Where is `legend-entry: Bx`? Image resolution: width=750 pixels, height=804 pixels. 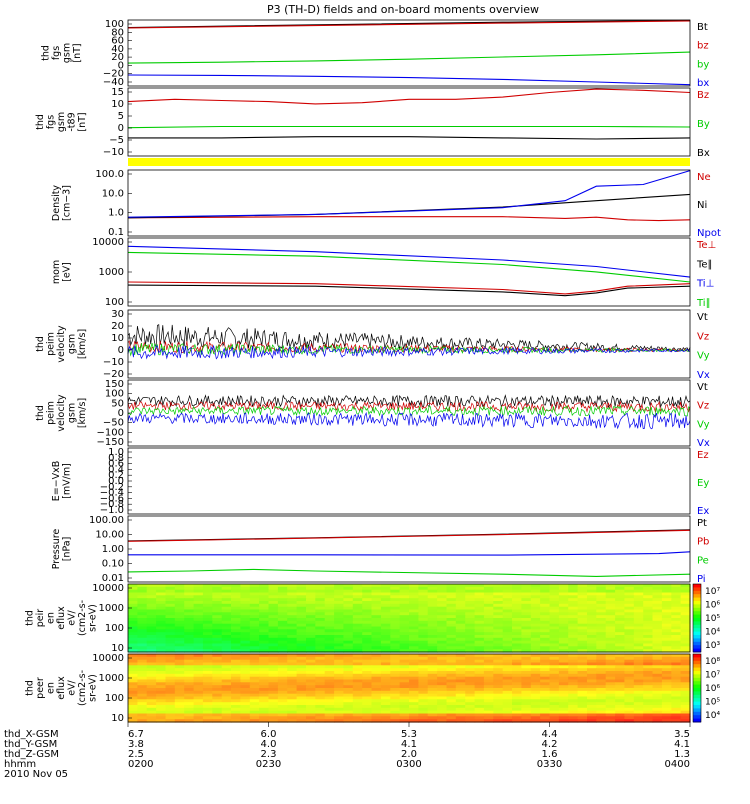 legend-entry: Bx is located at coordinates (703, 153).